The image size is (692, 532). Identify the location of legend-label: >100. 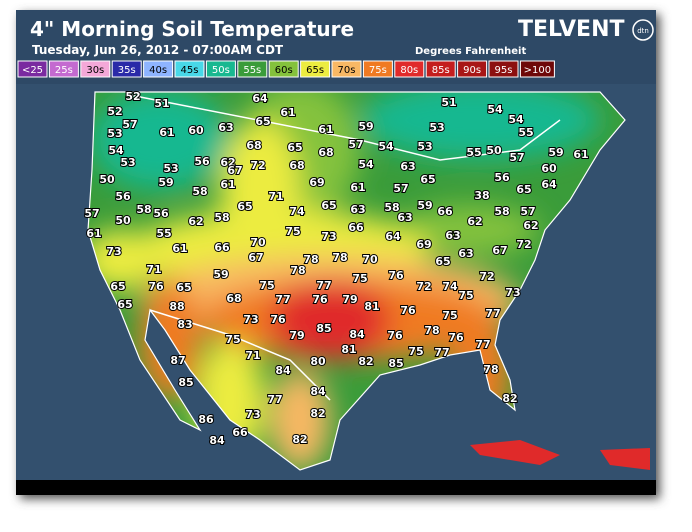
(537, 70).